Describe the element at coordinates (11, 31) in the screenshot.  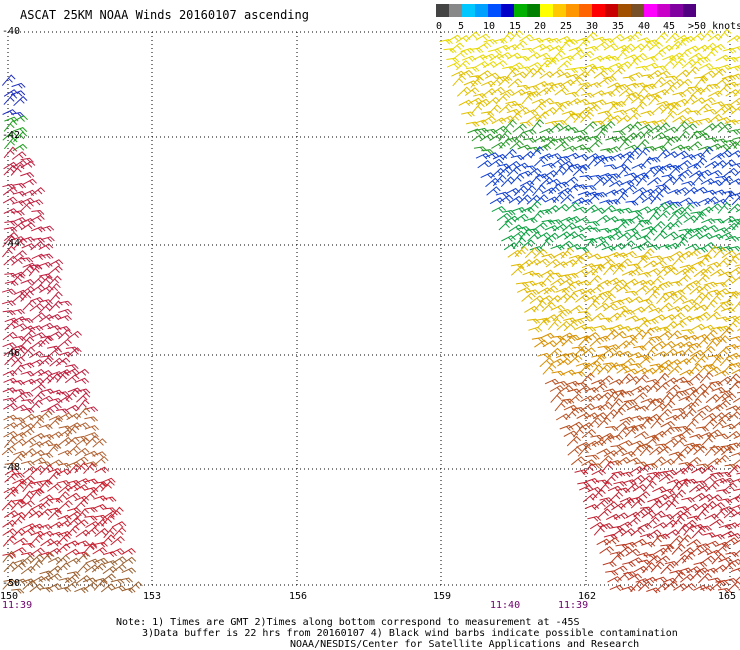
I see `lat-label: -40` at that location.